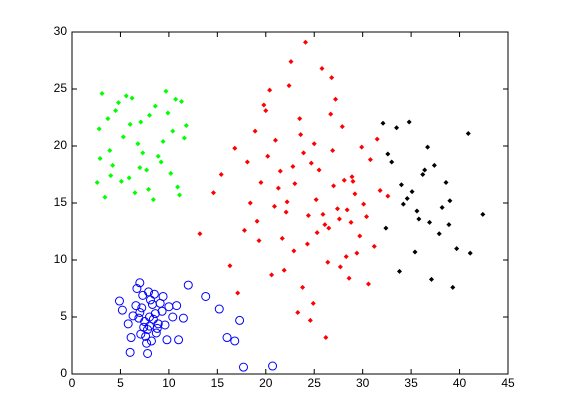  Describe the element at coordinates (508, 383) in the screenshot. I see `x-tick-label: 45` at that location.